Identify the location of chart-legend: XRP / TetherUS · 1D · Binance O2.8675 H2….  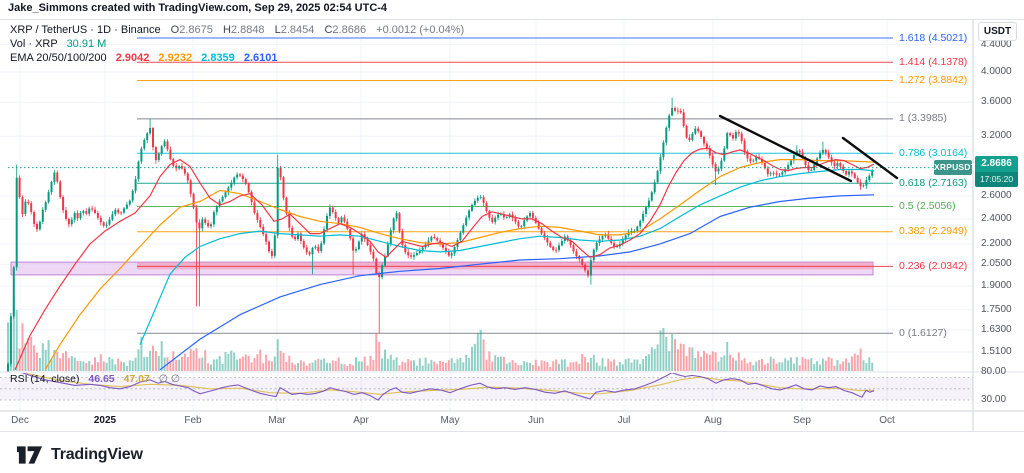
(237, 44).